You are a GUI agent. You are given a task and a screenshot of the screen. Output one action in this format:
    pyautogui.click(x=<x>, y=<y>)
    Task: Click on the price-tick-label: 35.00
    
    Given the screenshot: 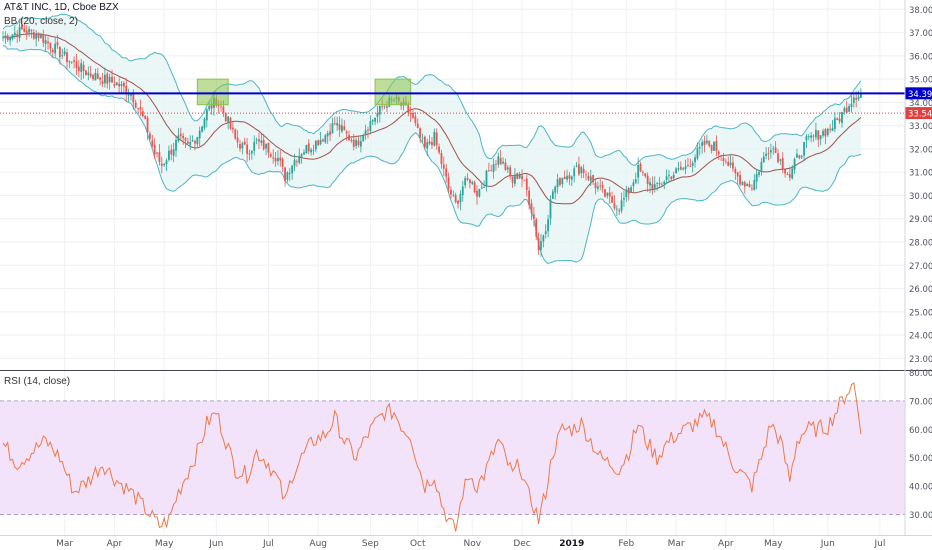 What is the action you would take?
    pyautogui.click(x=920, y=81)
    